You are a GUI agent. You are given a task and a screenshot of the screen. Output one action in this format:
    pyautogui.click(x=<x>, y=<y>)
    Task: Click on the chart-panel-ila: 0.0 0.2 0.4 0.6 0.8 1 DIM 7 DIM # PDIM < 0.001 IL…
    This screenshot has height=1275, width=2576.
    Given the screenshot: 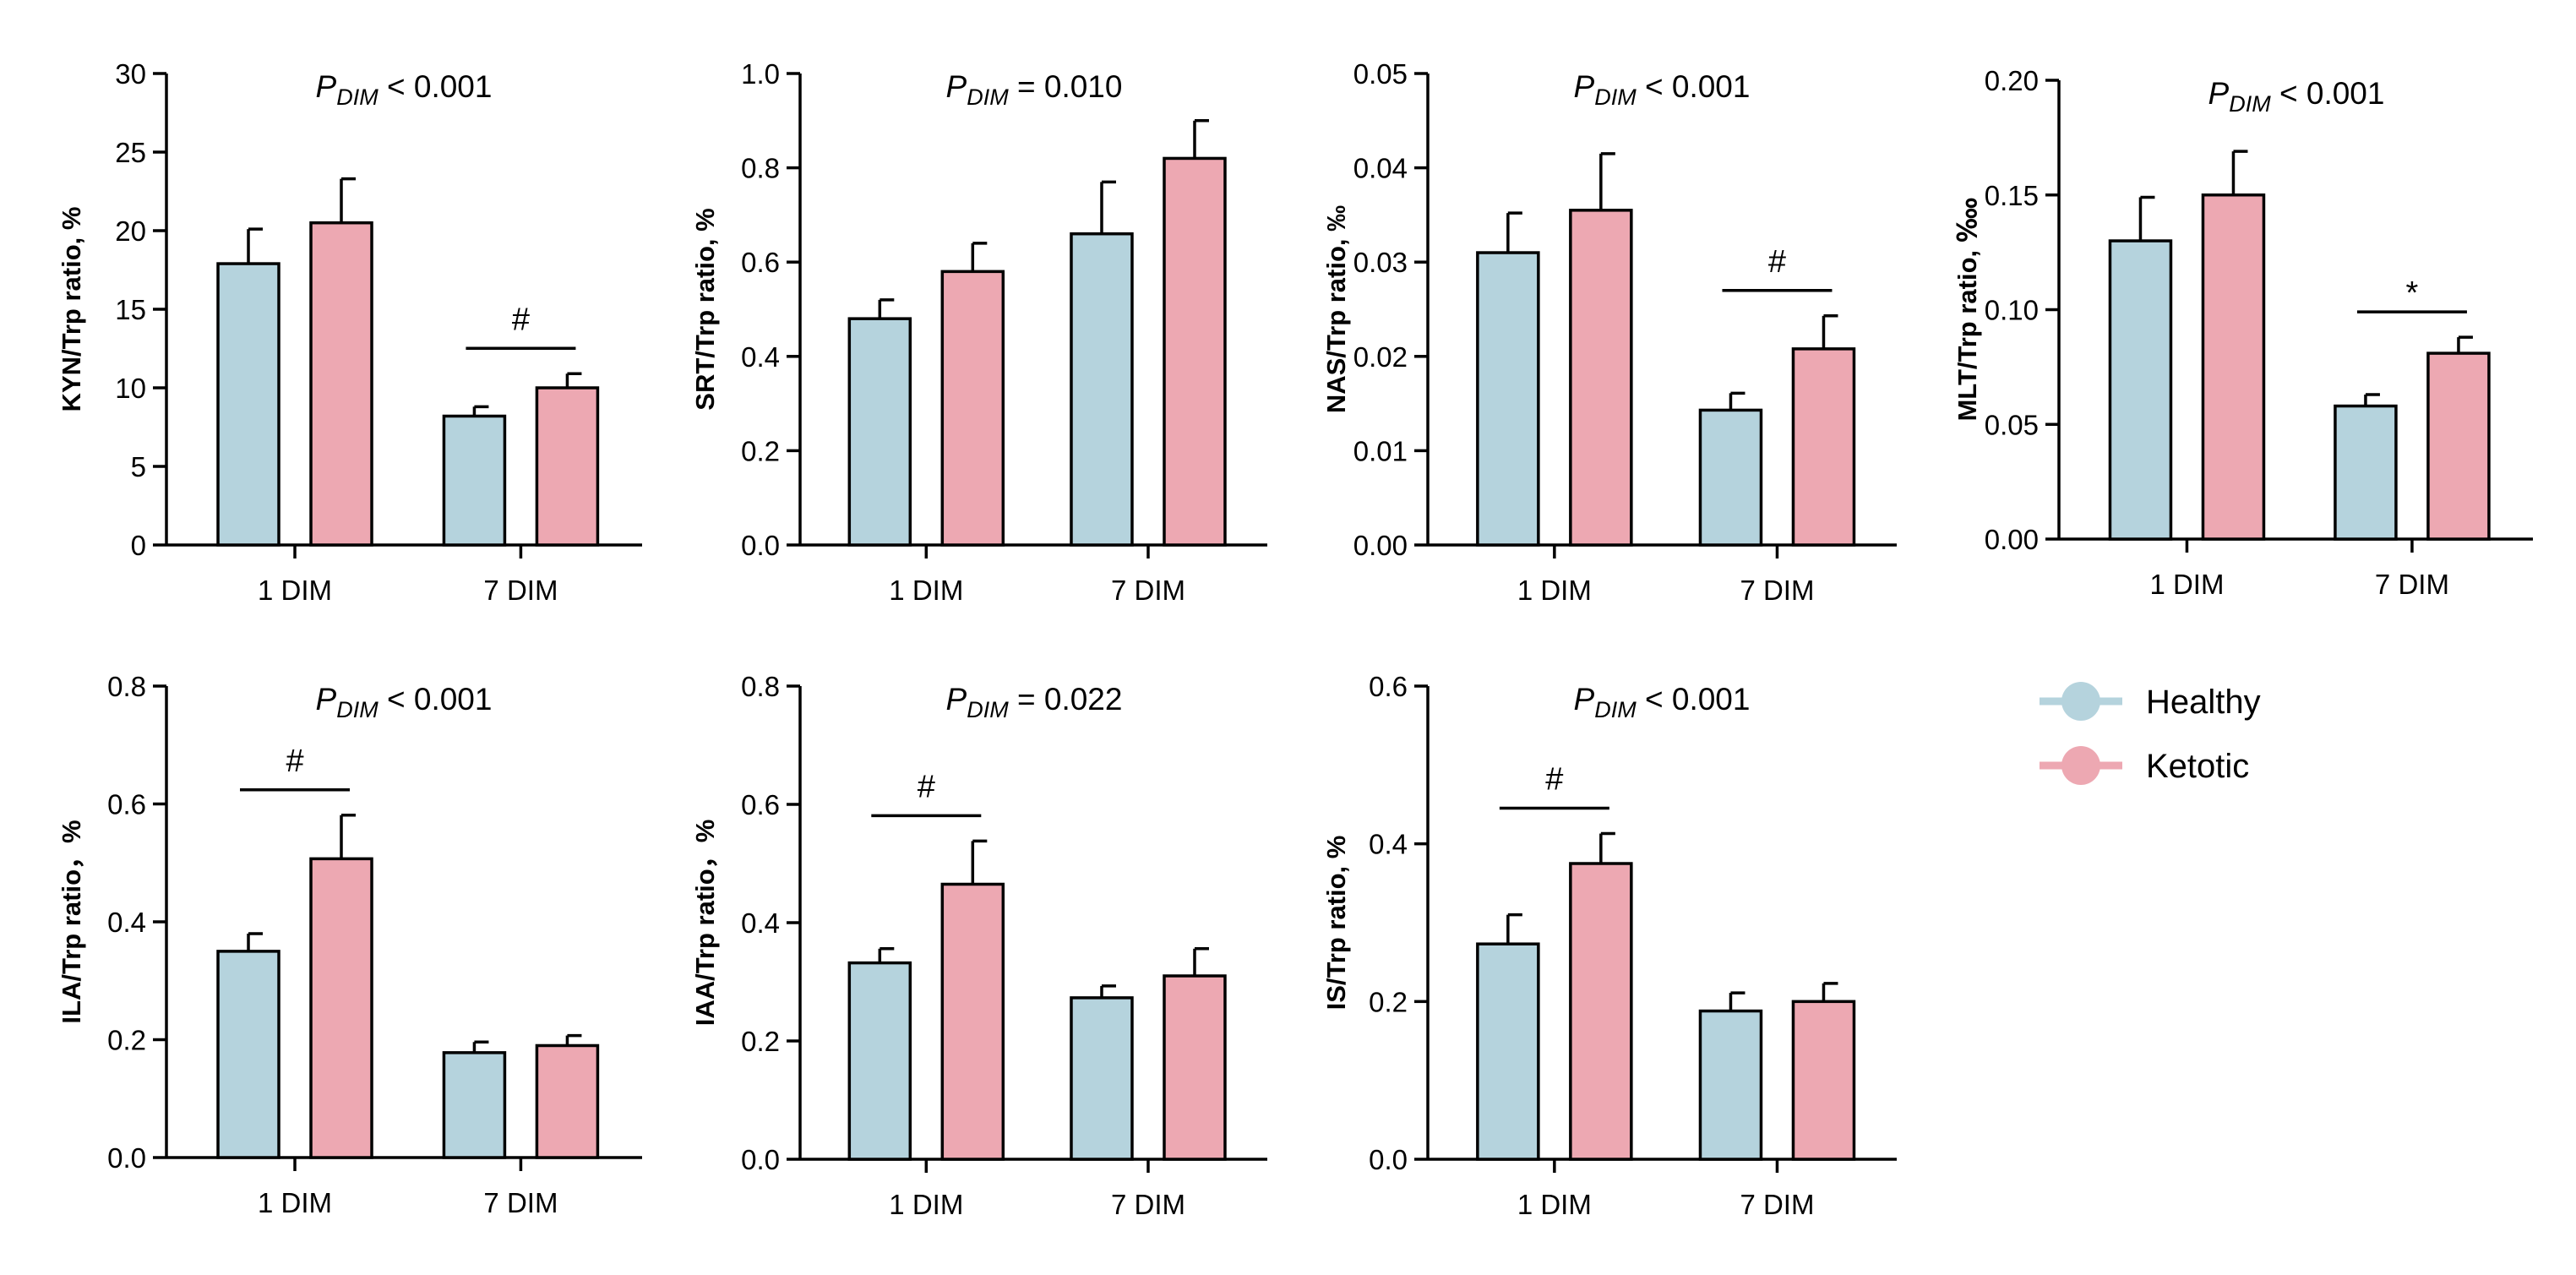 What is the action you would take?
    pyautogui.click(x=349, y=945)
    